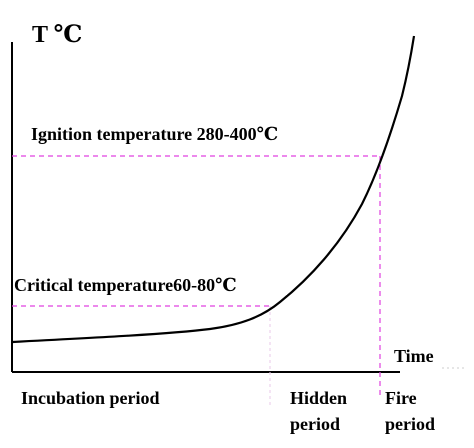 Image resolution: width=474 pixels, height=448 pixels. I want to click on critical-temperature-label: Critical temperature60-80℃, so click(125, 285).